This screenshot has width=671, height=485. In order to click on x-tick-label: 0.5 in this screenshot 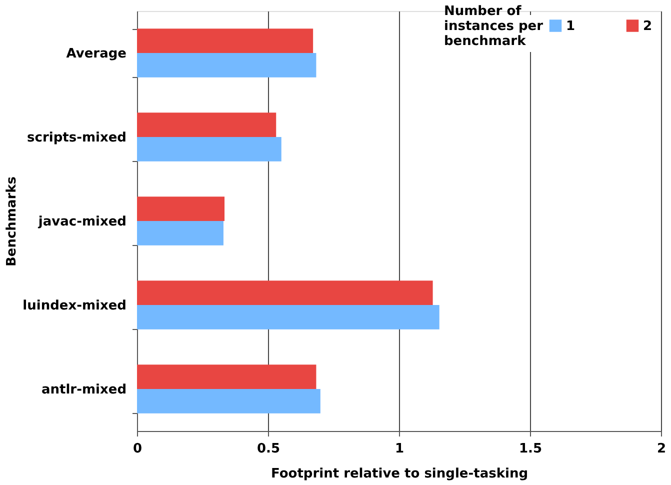, I will do `click(268, 449)`.